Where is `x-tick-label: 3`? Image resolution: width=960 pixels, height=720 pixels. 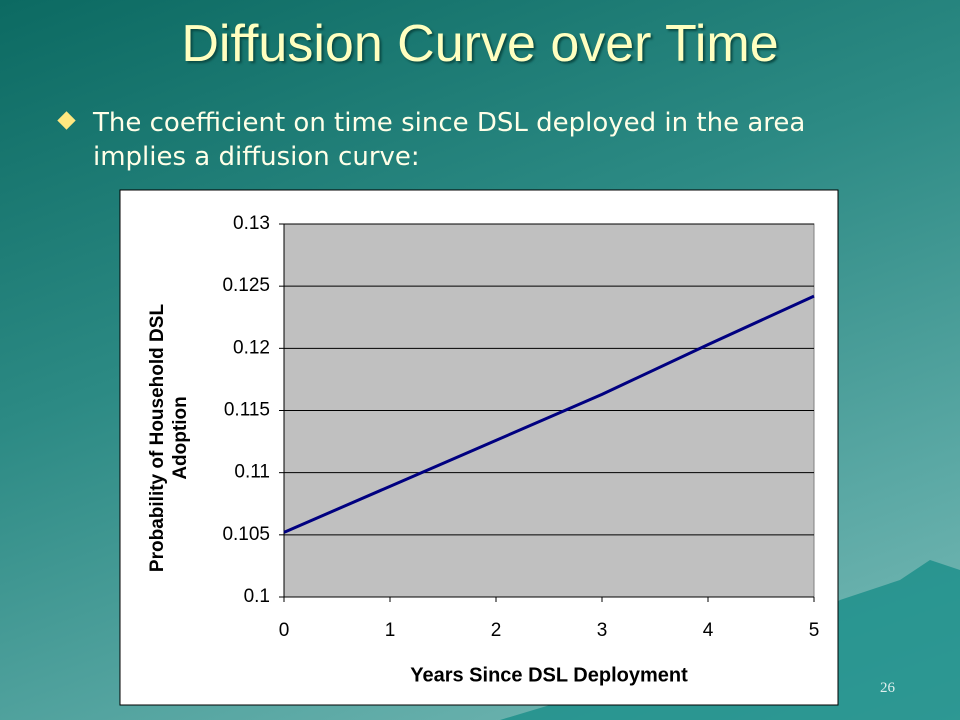
x-tick-label: 3 is located at coordinates (602, 630).